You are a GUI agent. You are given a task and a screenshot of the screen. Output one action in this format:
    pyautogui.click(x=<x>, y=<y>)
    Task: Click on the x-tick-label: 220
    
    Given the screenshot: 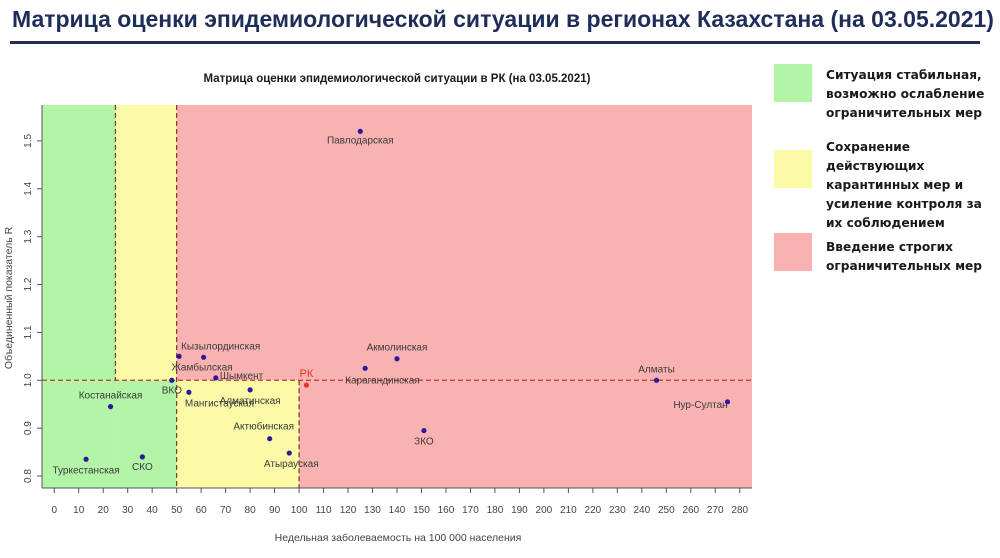 What is the action you would take?
    pyautogui.click(x=593, y=510)
    